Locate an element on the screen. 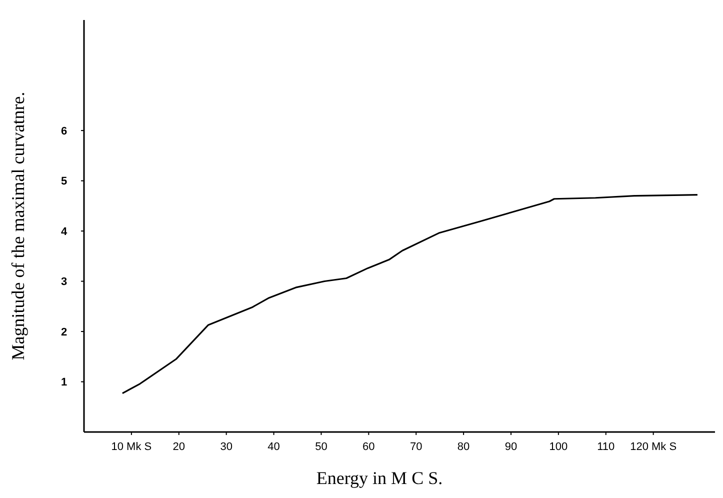  x-tick-label: 70 is located at coordinates (416, 447).